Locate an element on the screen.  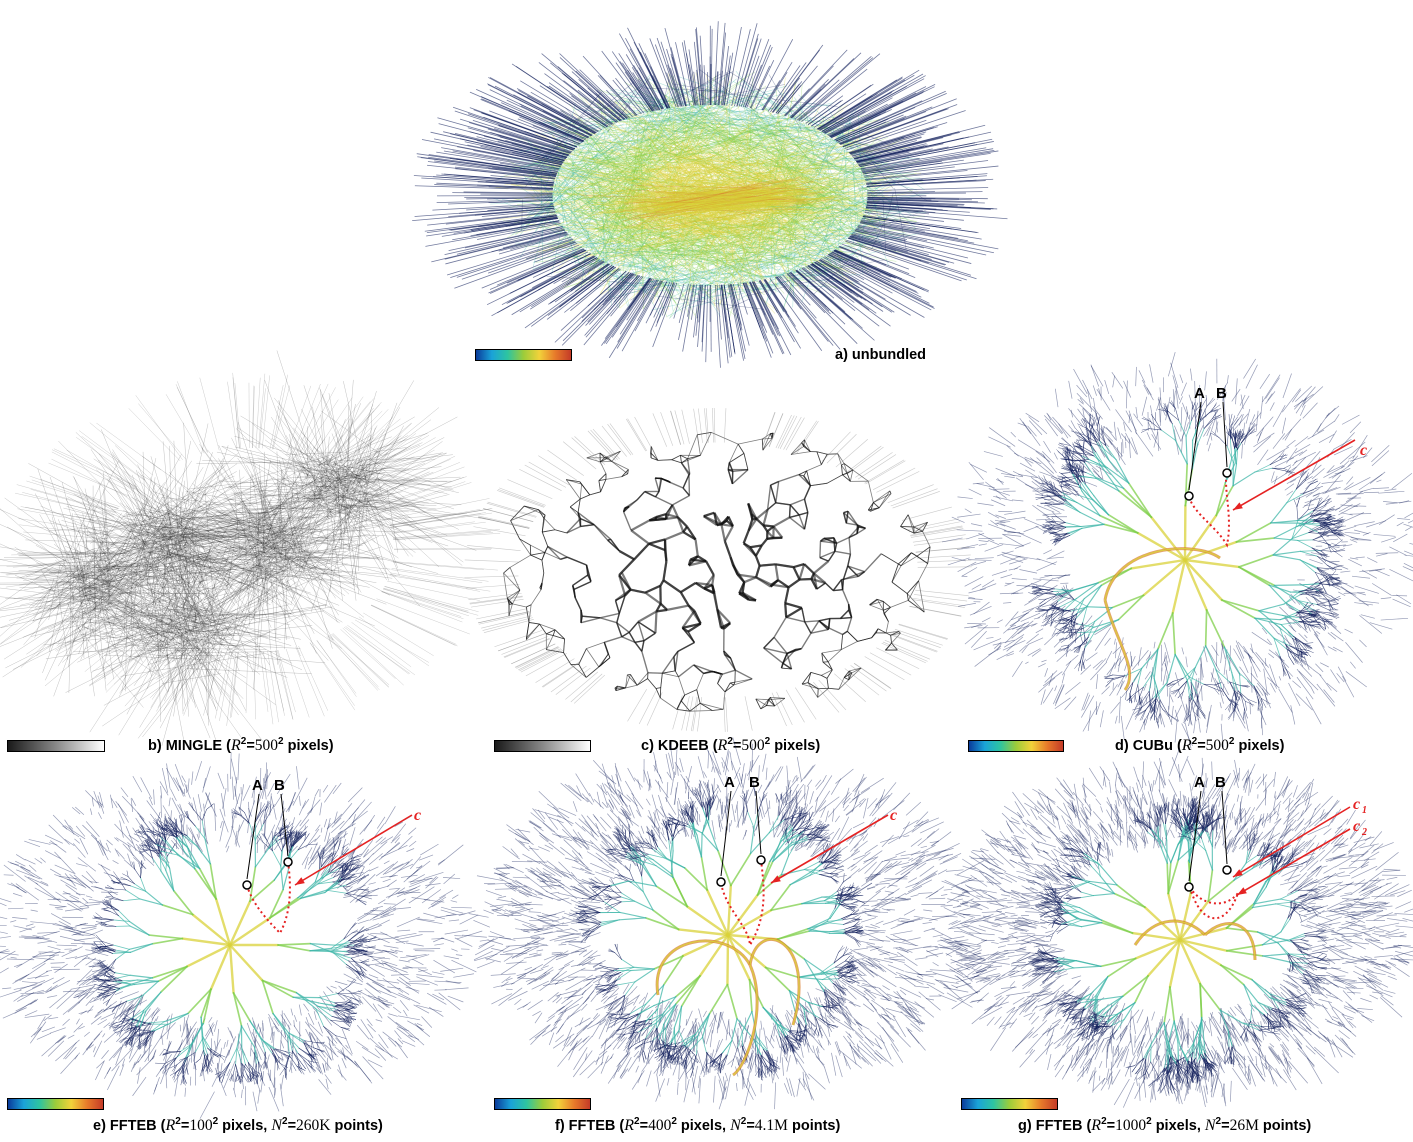
panel-b-graph is located at coordinates (250, 548).